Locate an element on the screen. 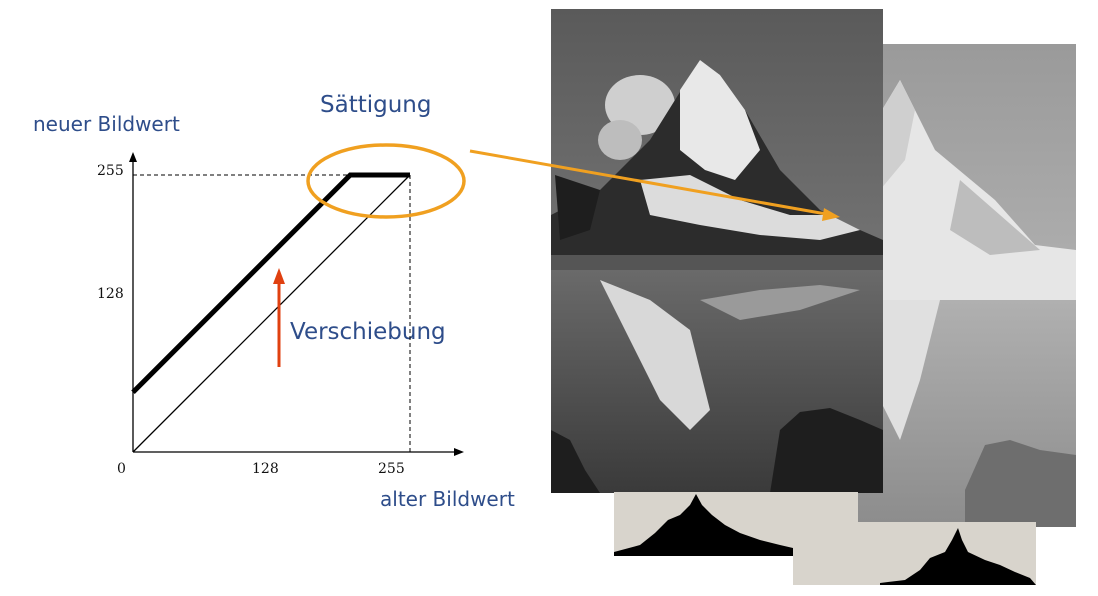 Image resolution: width=1098 pixels, height=596 pixels. highlight-arrow is located at coordinates (654, 185).